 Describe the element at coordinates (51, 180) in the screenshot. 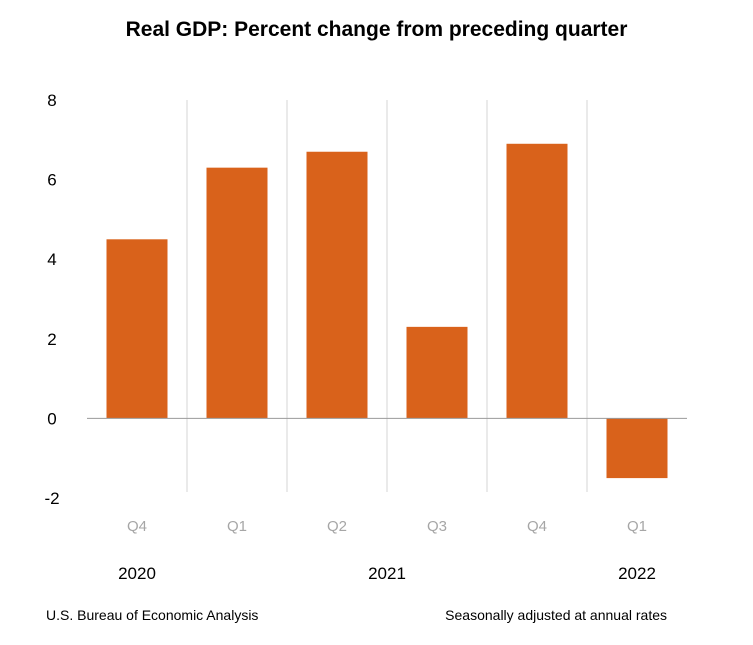

I see `y-tick-label: 6` at that location.